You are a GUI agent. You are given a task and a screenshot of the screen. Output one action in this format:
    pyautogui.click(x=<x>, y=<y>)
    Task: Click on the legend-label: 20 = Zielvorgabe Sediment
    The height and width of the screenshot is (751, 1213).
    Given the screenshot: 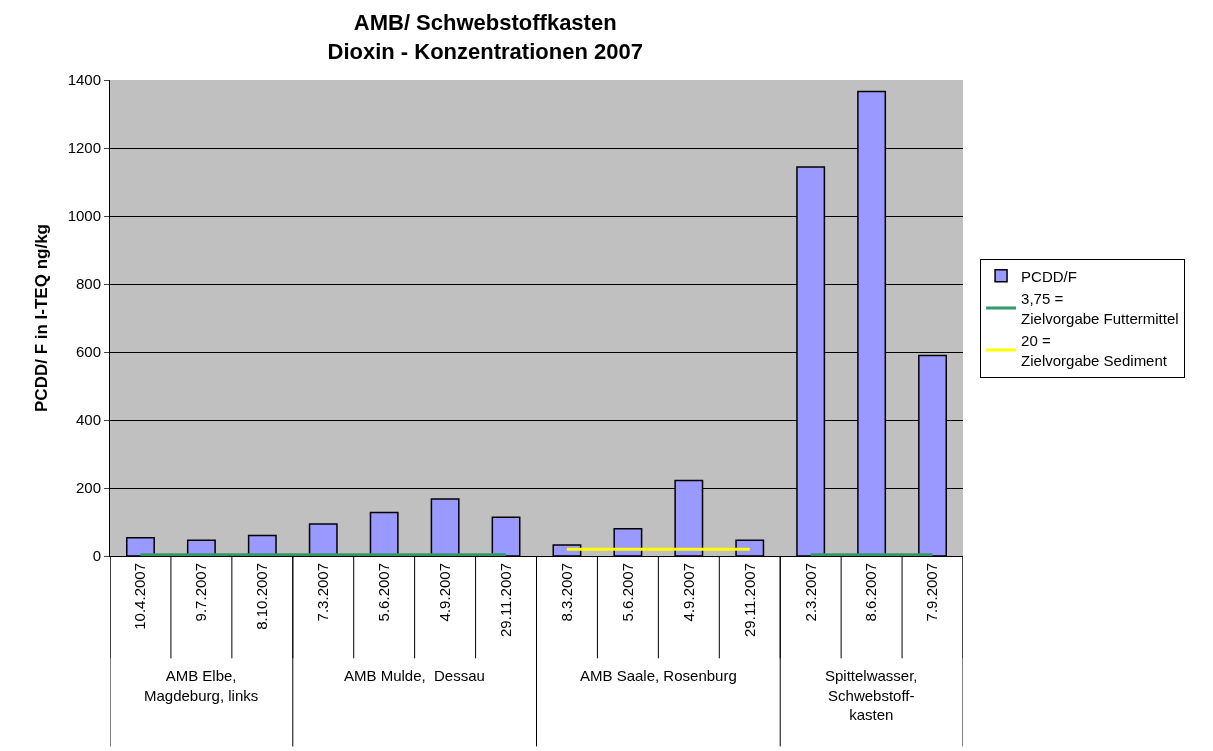 What is the action you would take?
    pyautogui.click(x=1094, y=350)
    